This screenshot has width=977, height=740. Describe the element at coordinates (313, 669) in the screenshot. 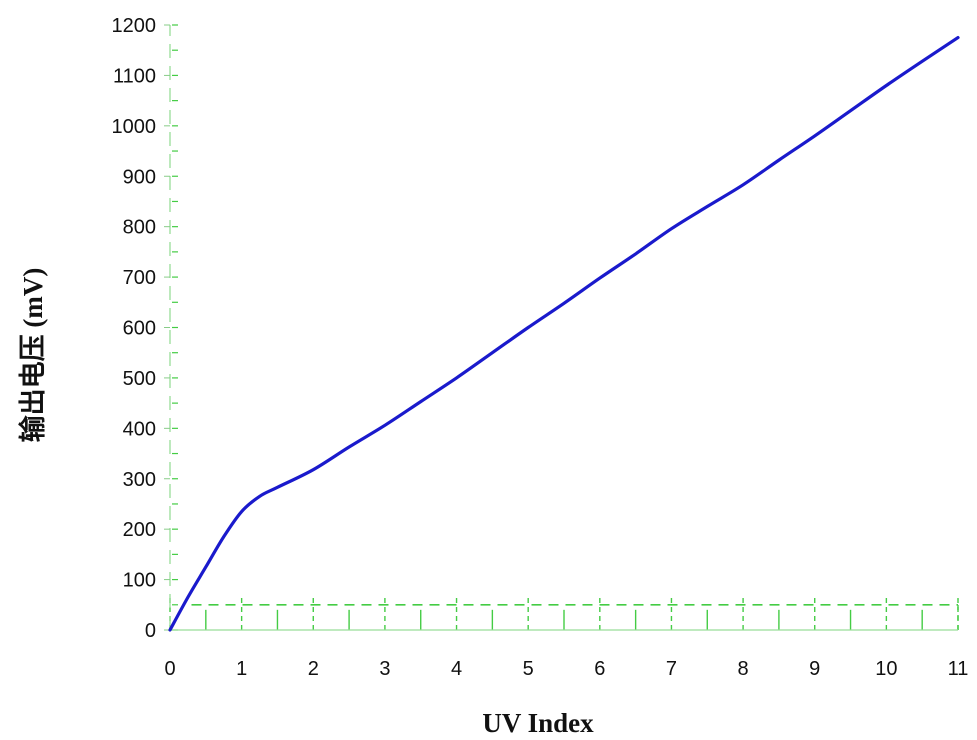

I see `x-tick-label: 2` at that location.